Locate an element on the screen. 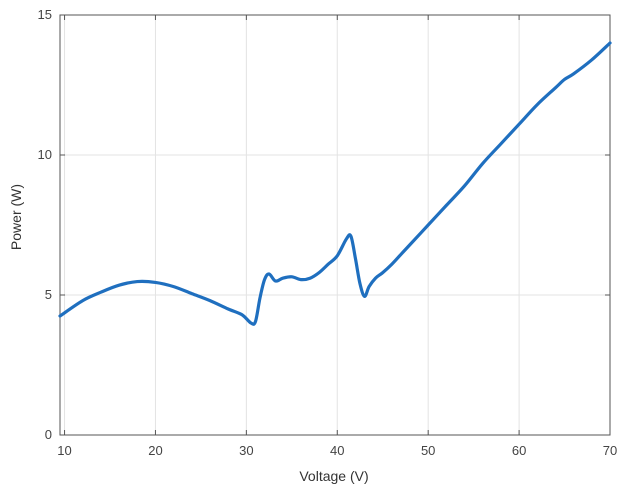  x-tick-label: 30 is located at coordinates (246, 450).